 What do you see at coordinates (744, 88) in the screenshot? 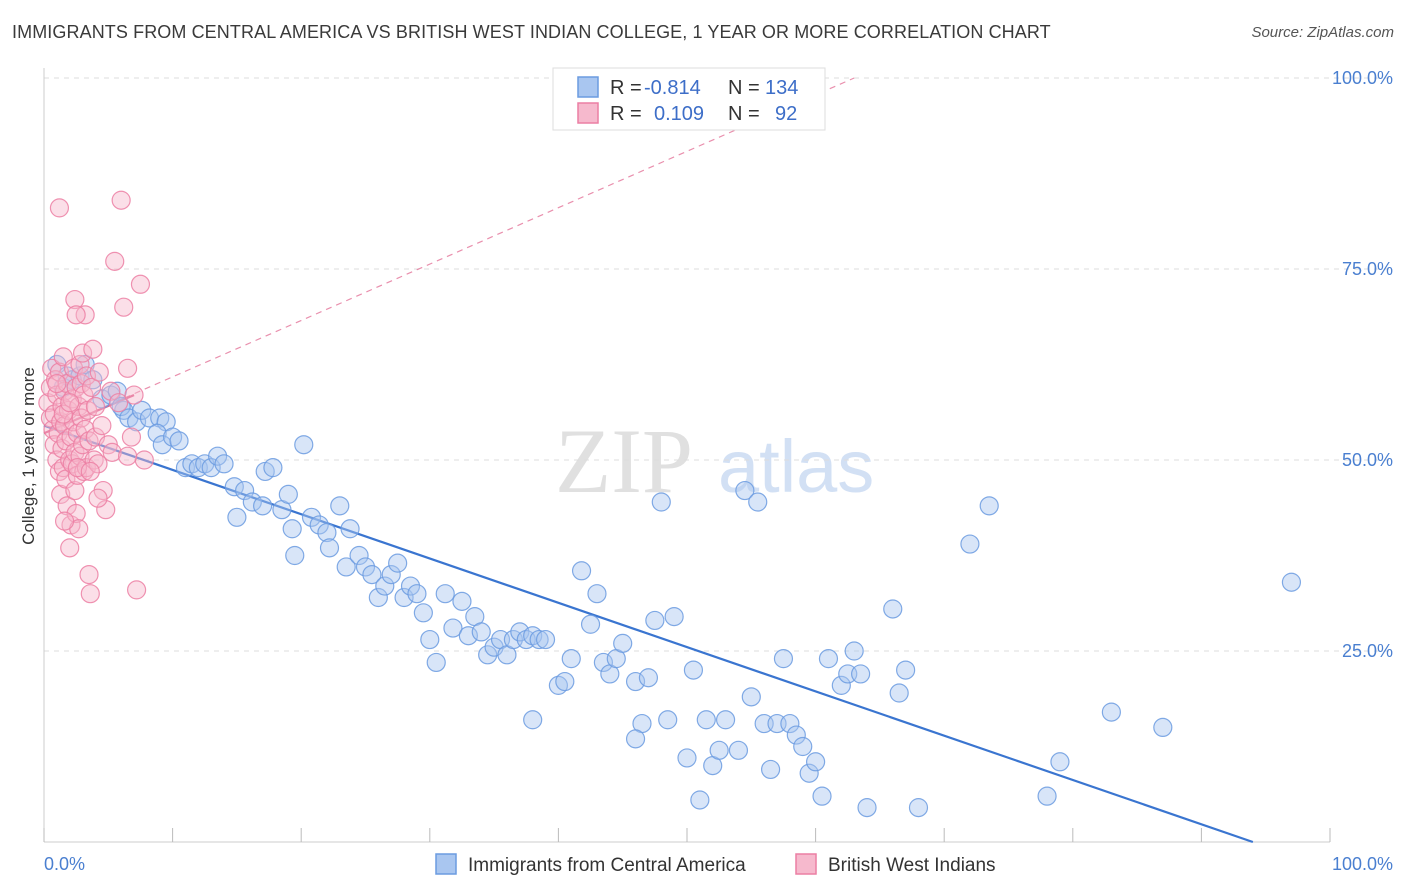
I see `legend-n-label-blue: N =` at bounding box center [744, 88].